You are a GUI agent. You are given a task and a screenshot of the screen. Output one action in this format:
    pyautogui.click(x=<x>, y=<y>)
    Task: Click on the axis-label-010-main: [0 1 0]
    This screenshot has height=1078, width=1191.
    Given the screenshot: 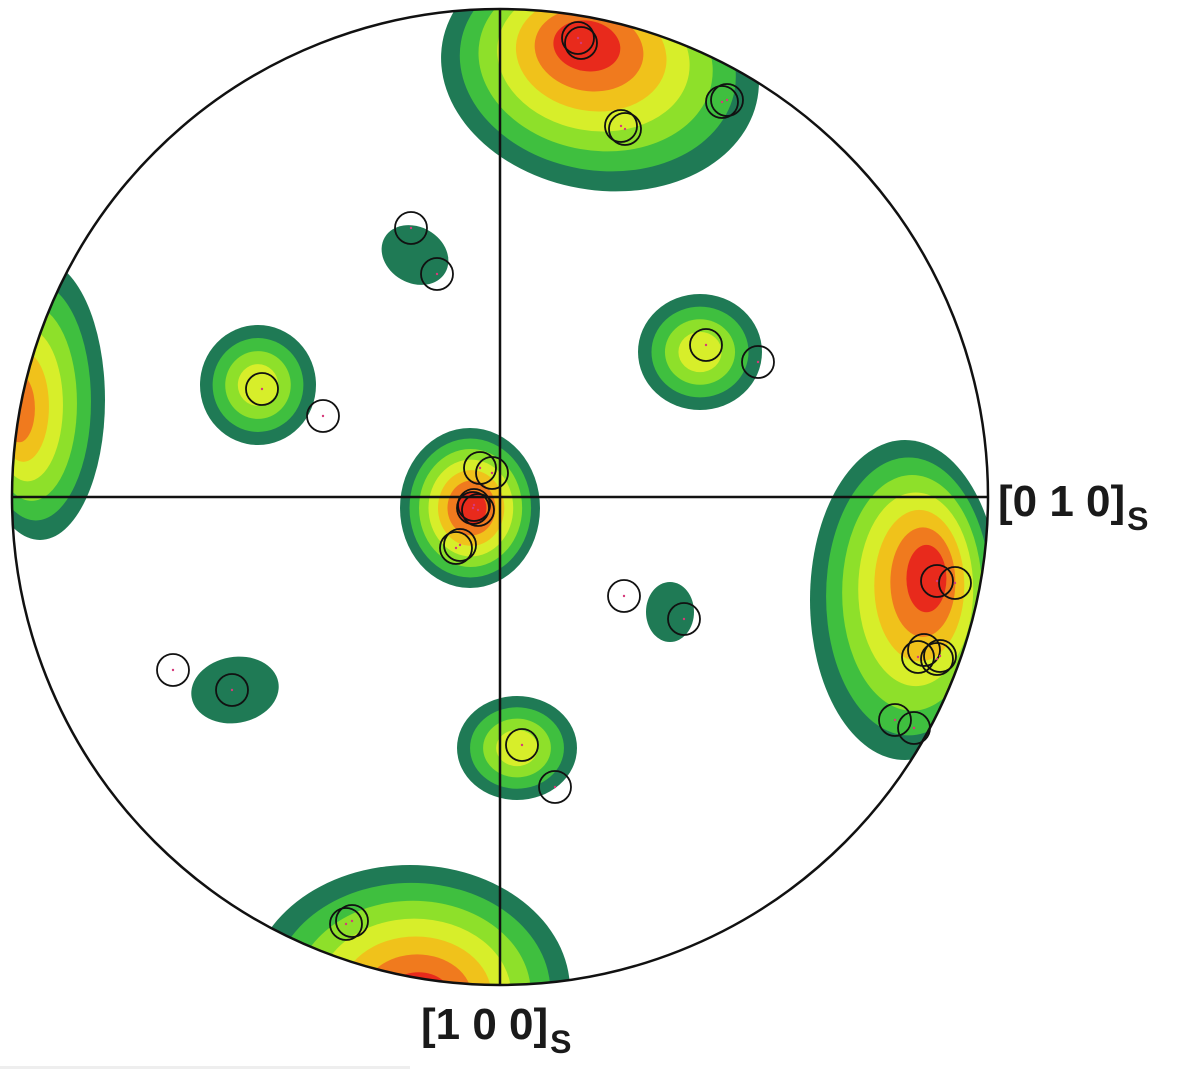 What is the action you would take?
    pyautogui.click(x=1062, y=501)
    